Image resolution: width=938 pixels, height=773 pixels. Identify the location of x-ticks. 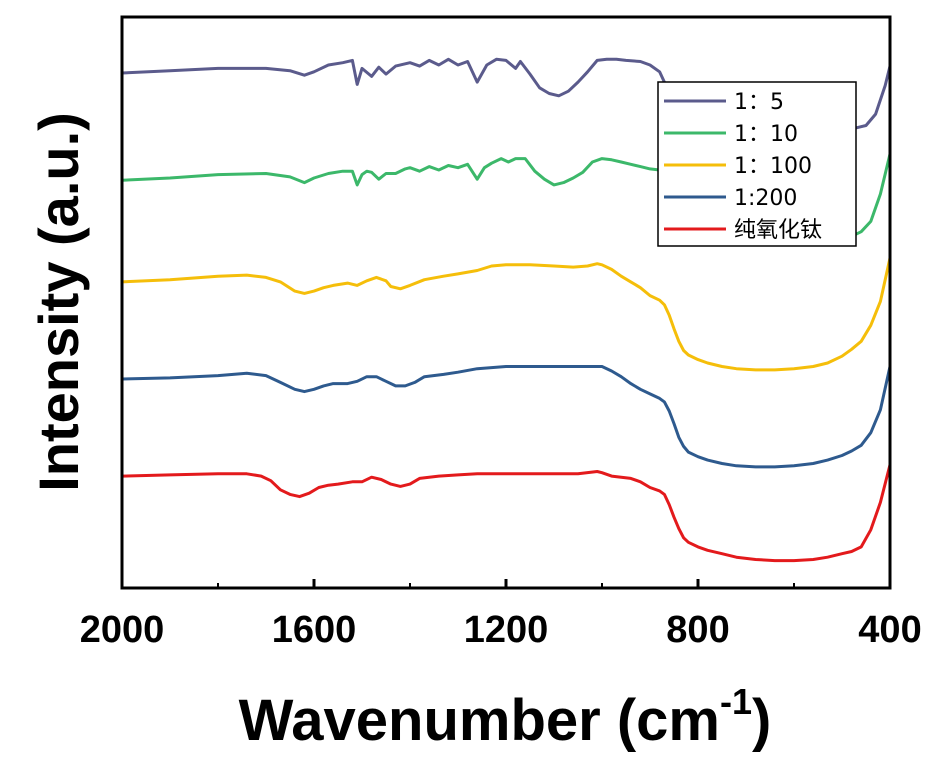
(506, 583).